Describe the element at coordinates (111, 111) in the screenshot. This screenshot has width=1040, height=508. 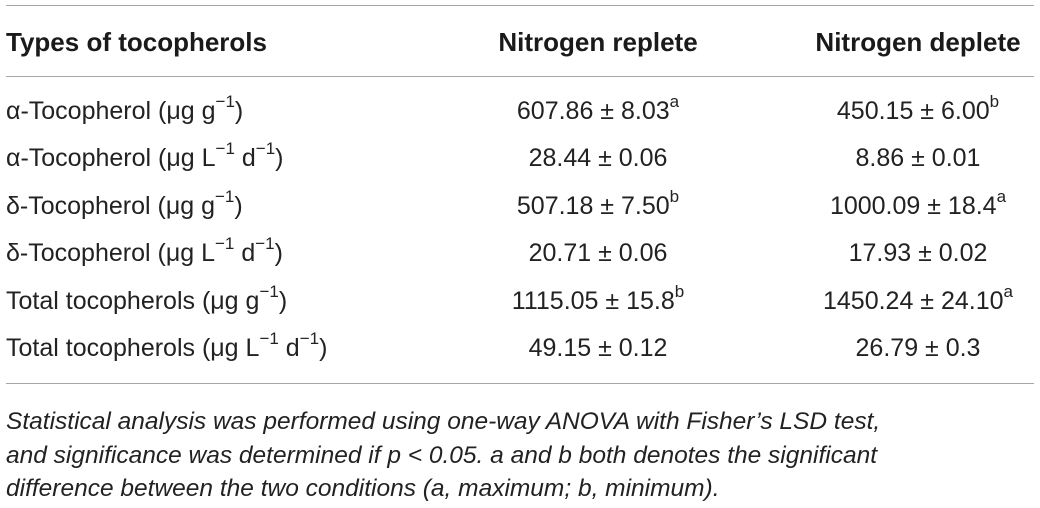
I see `type-text: α-Tocopherol (μg g` at that location.